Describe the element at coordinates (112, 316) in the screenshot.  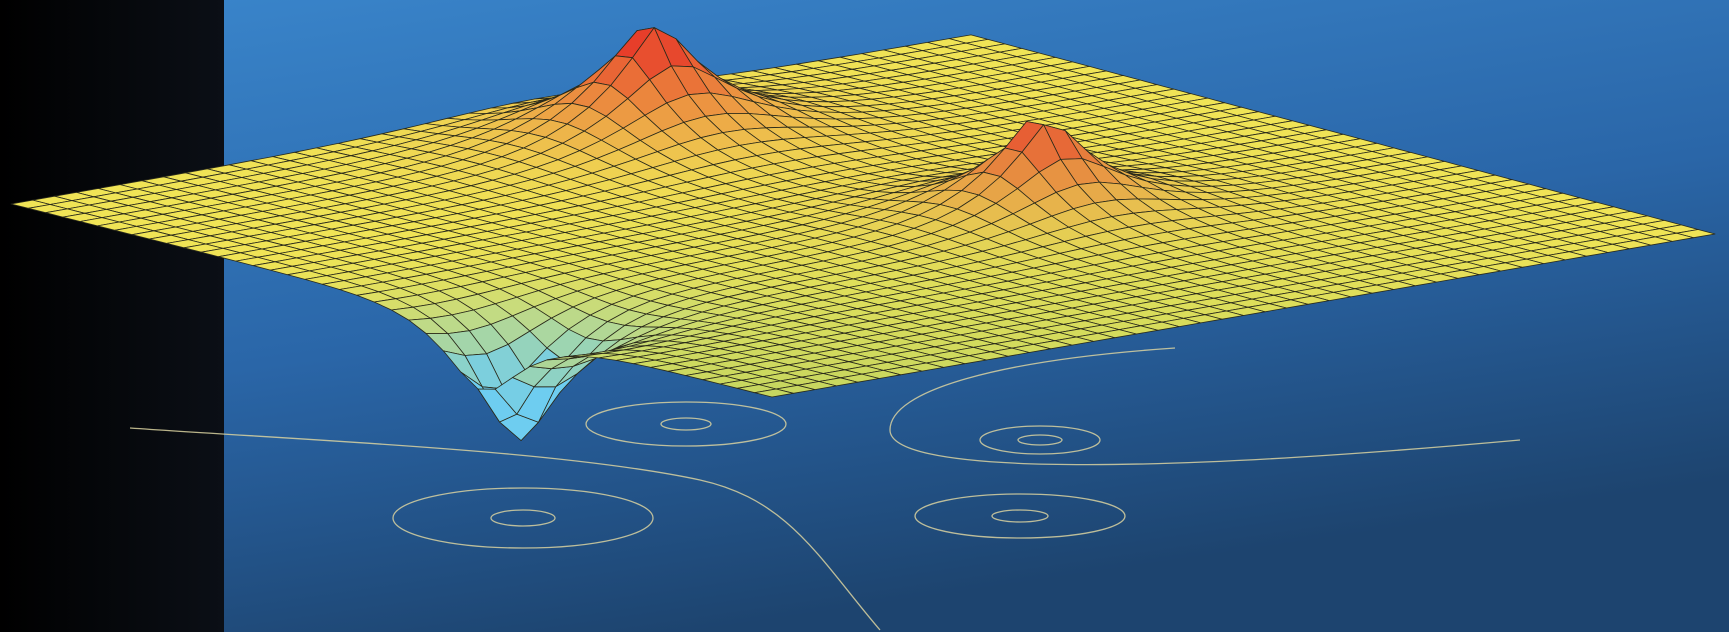
I see `dark-band` at that location.